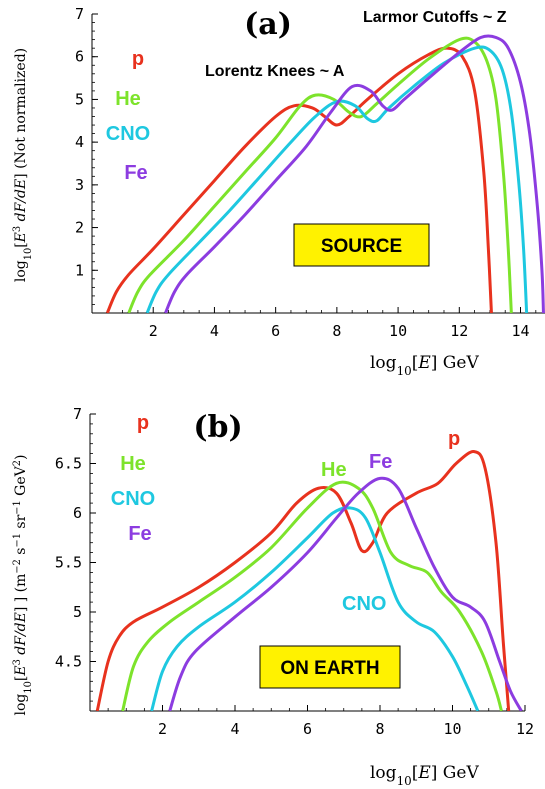 The image size is (545, 789). What do you see at coordinates (217, 427) in the screenshot?
I see `panel-label: (b)` at bounding box center [217, 427].